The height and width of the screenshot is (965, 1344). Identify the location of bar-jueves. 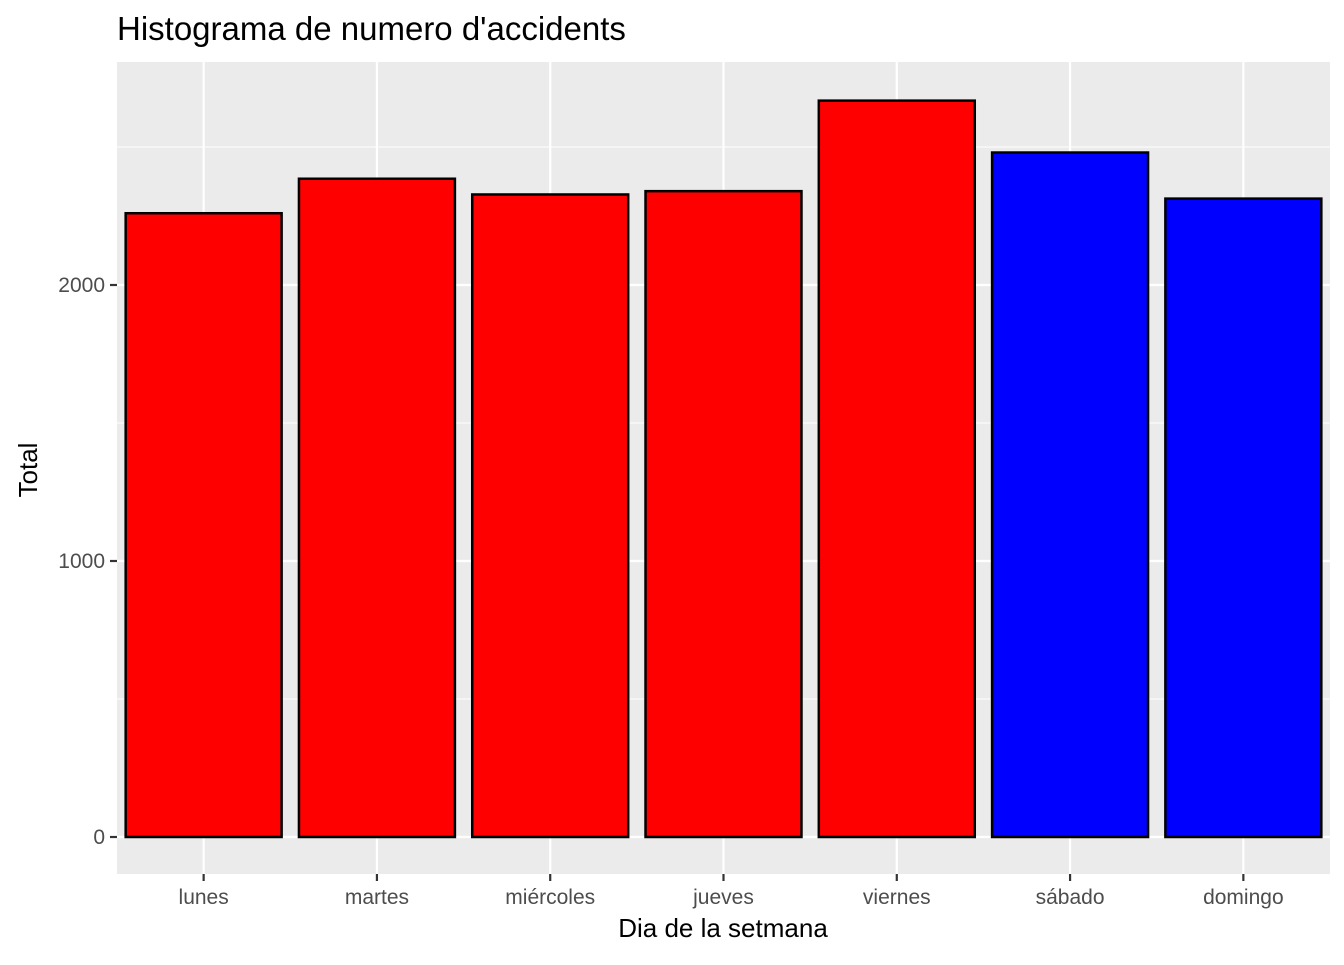
(723, 514).